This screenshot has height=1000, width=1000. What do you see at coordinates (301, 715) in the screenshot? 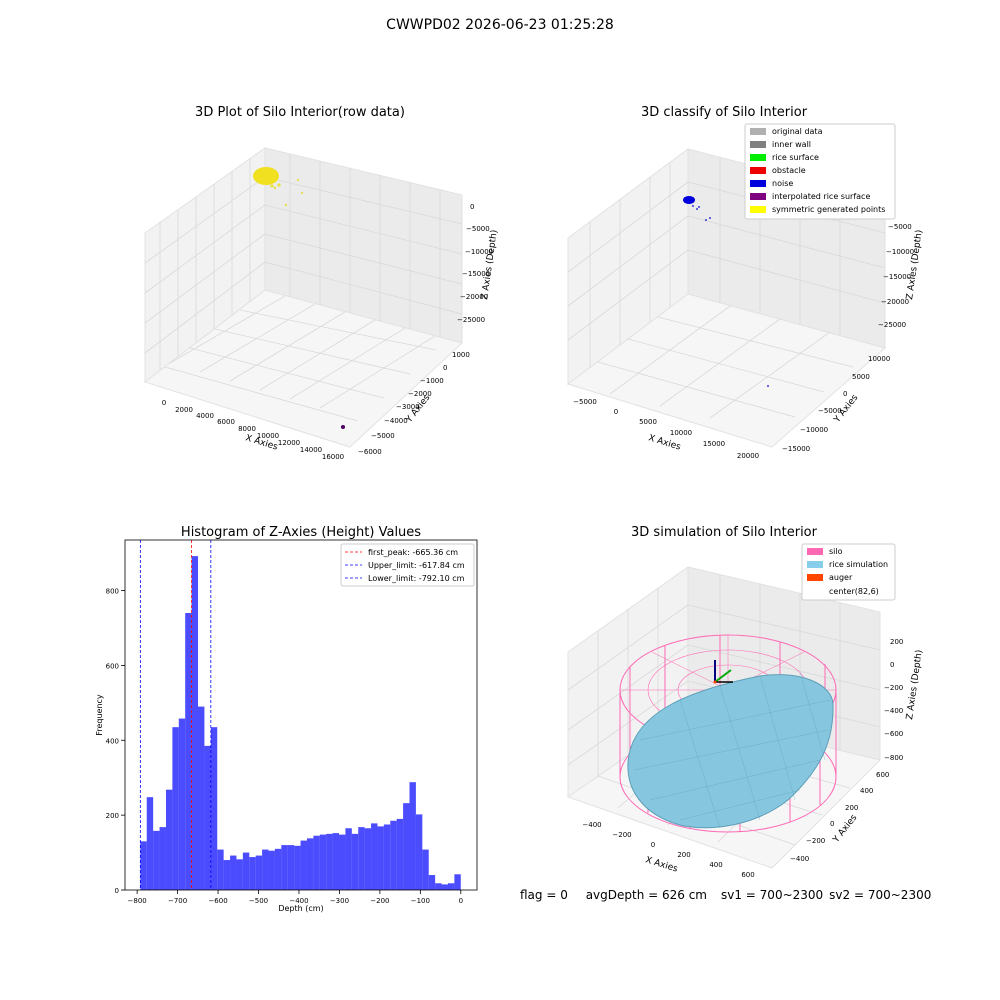
I see `histogram-frame` at bounding box center [301, 715].